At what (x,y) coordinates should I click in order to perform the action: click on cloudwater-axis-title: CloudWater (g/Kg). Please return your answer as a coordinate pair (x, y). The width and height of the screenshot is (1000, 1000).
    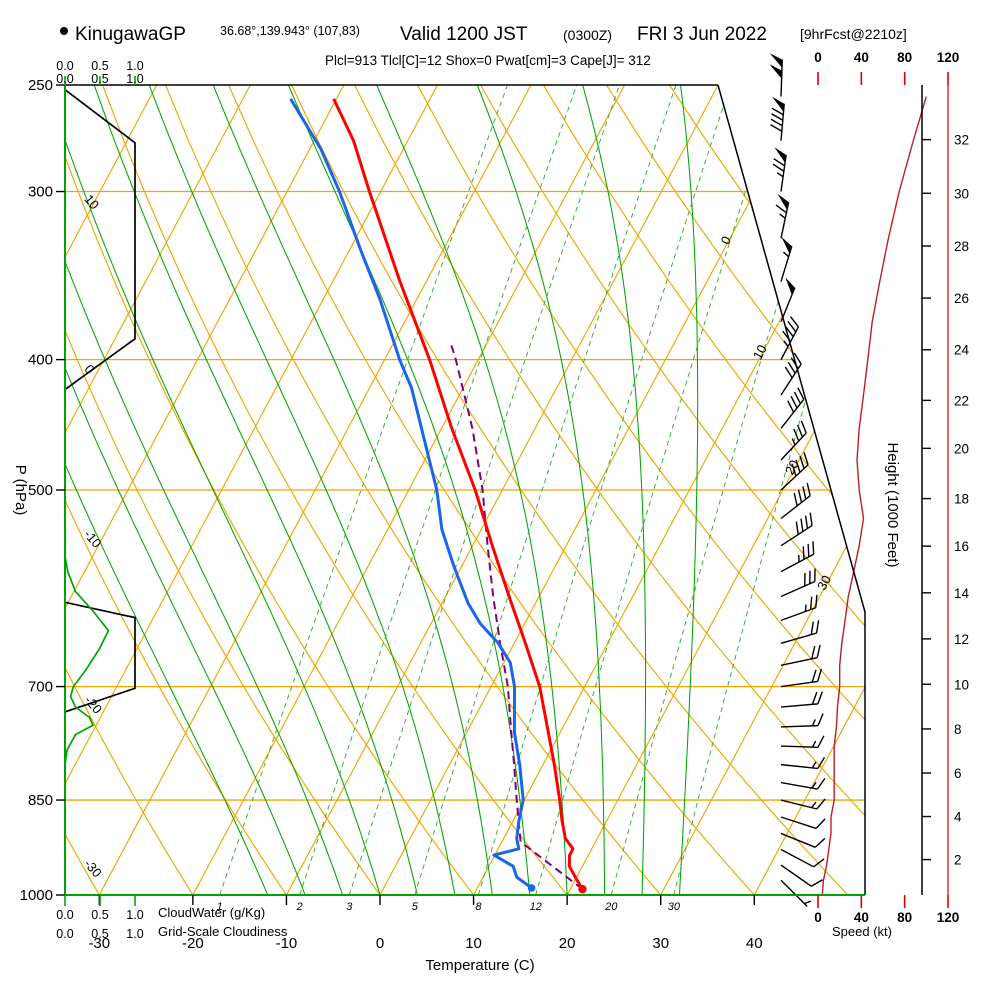
    Looking at the image, I should click on (211, 912).